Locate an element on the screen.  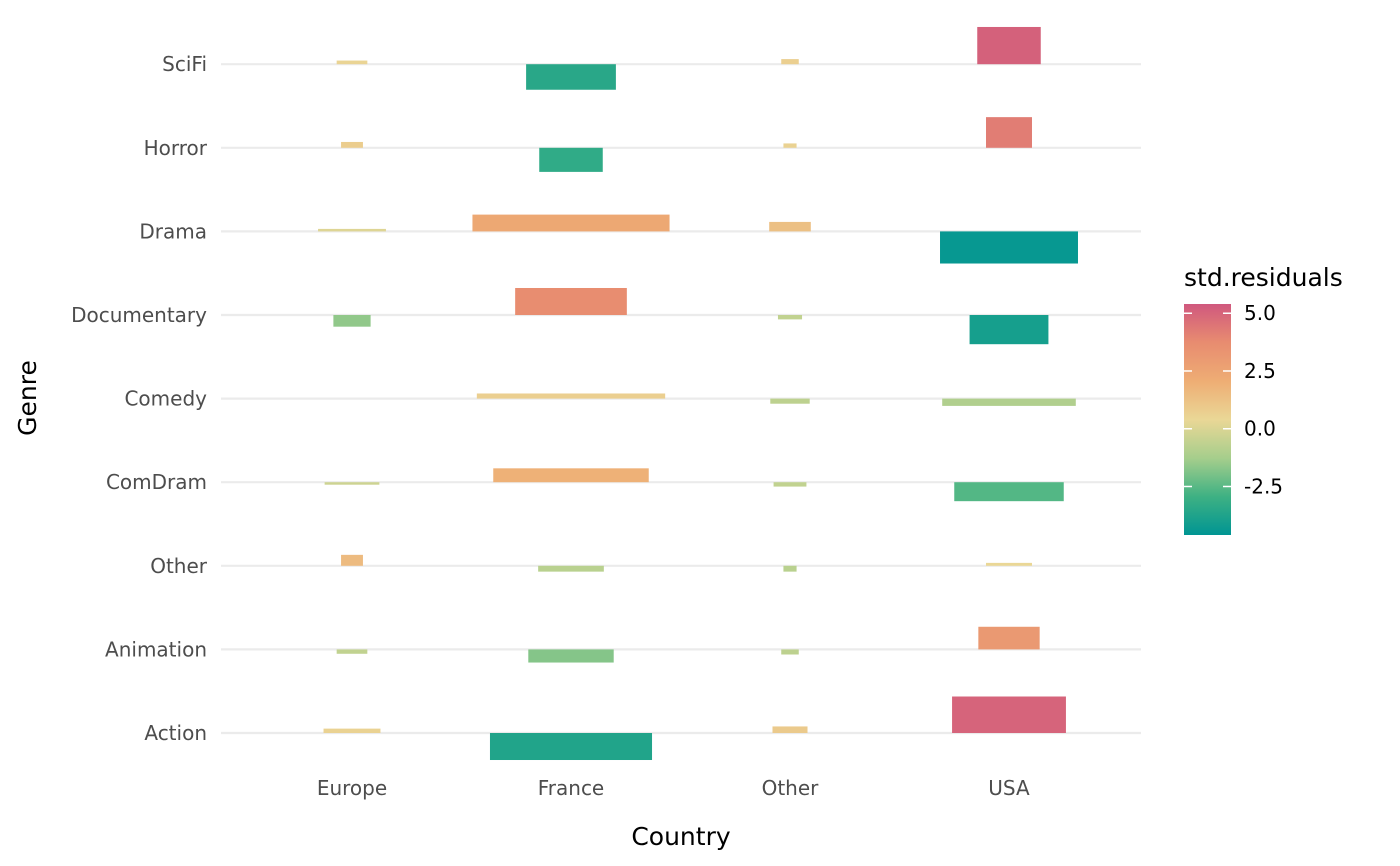
legend-label: 5.0 is located at coordinates (1260, 313).